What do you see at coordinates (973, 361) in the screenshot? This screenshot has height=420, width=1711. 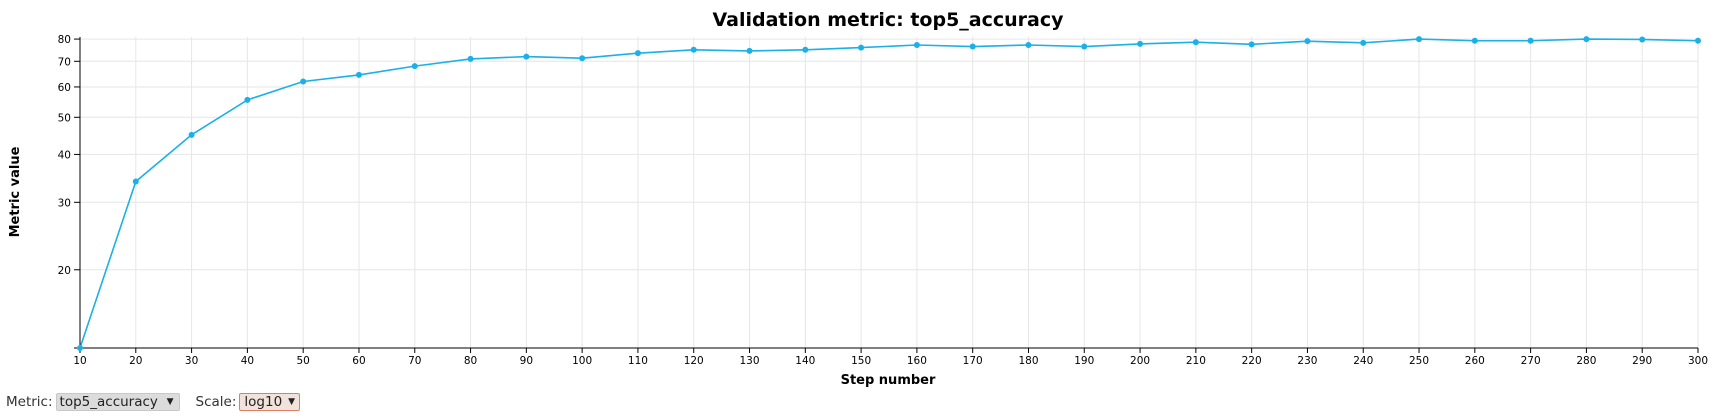 I see `x-tick-label: 170` at bounding box center [973, 361].